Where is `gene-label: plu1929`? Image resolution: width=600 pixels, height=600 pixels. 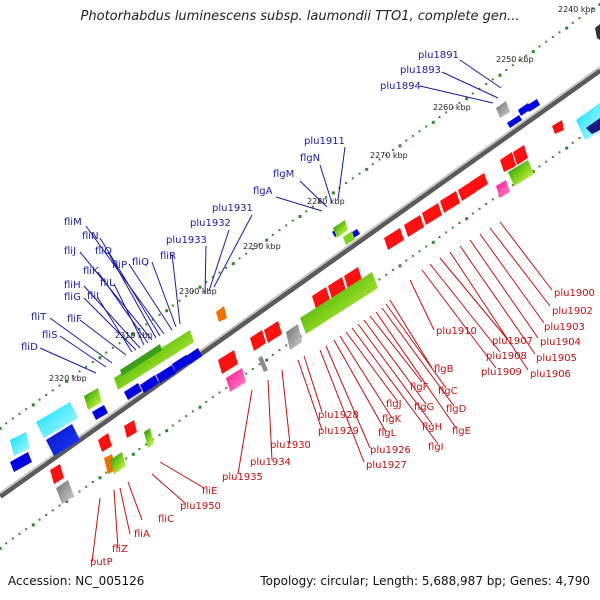
gene-label: plu1929 is located at coordinates (338, 431).